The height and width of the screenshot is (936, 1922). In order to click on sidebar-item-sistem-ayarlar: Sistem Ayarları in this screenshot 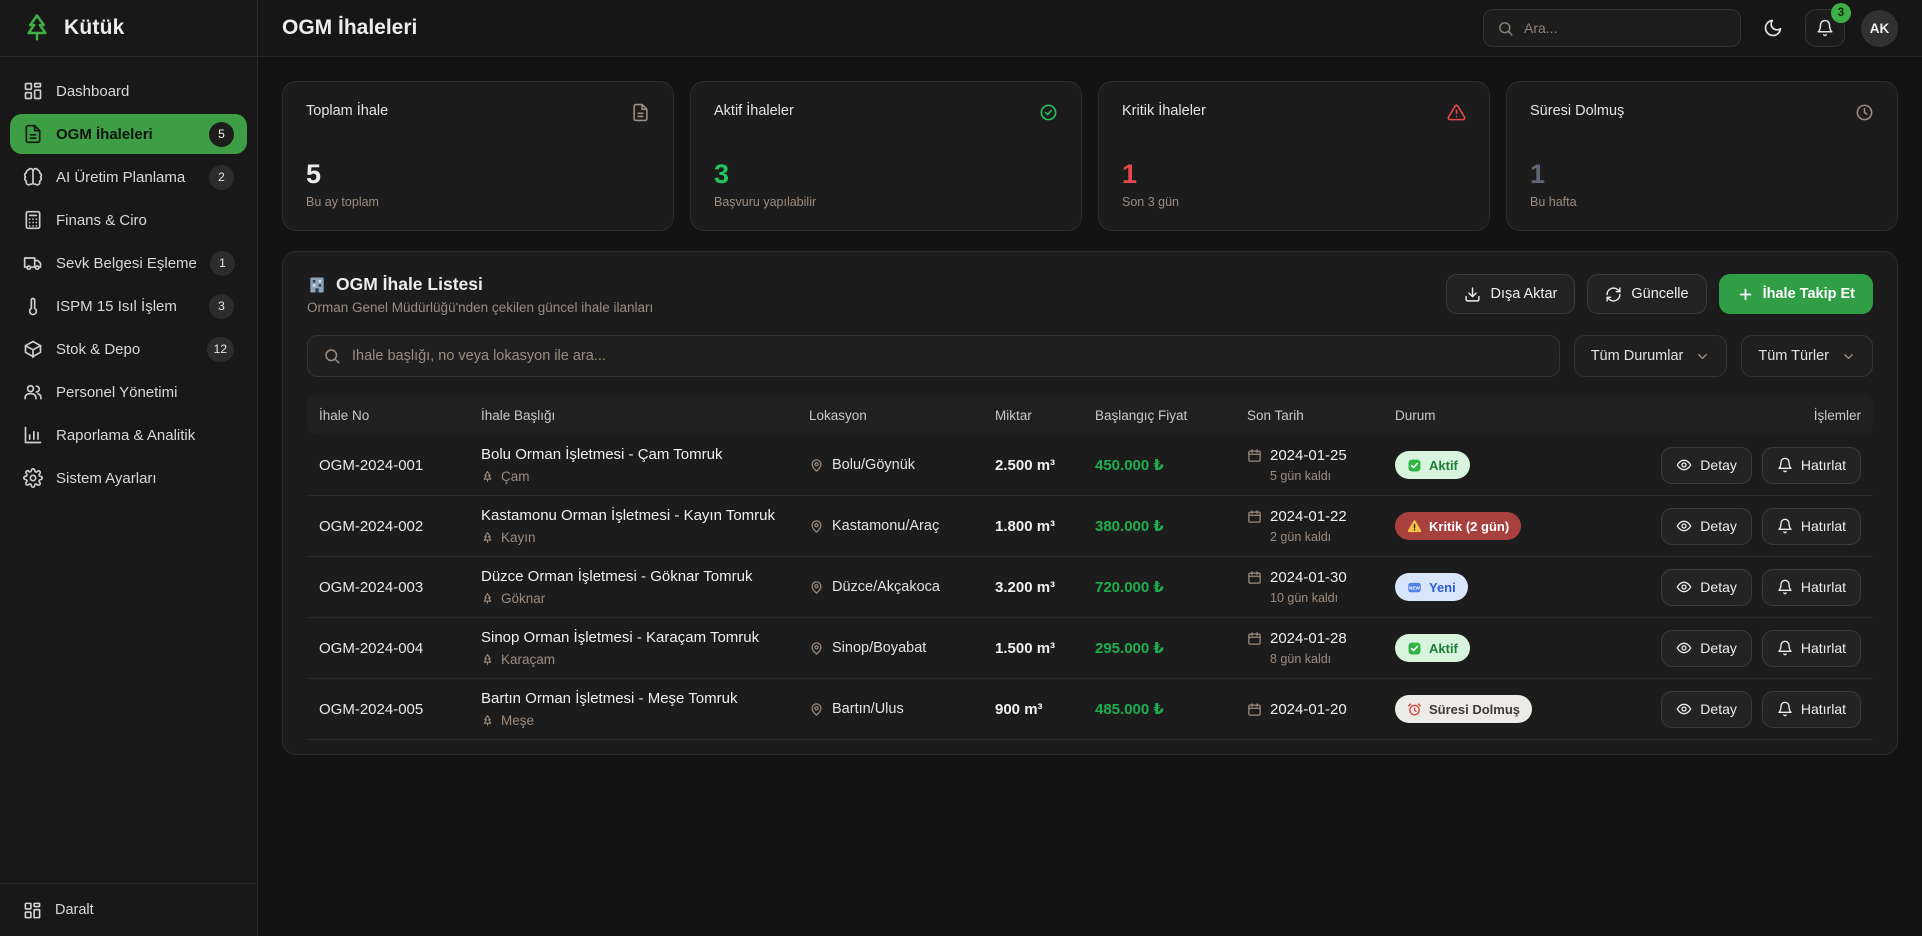, I will do `click(128, 478)`.